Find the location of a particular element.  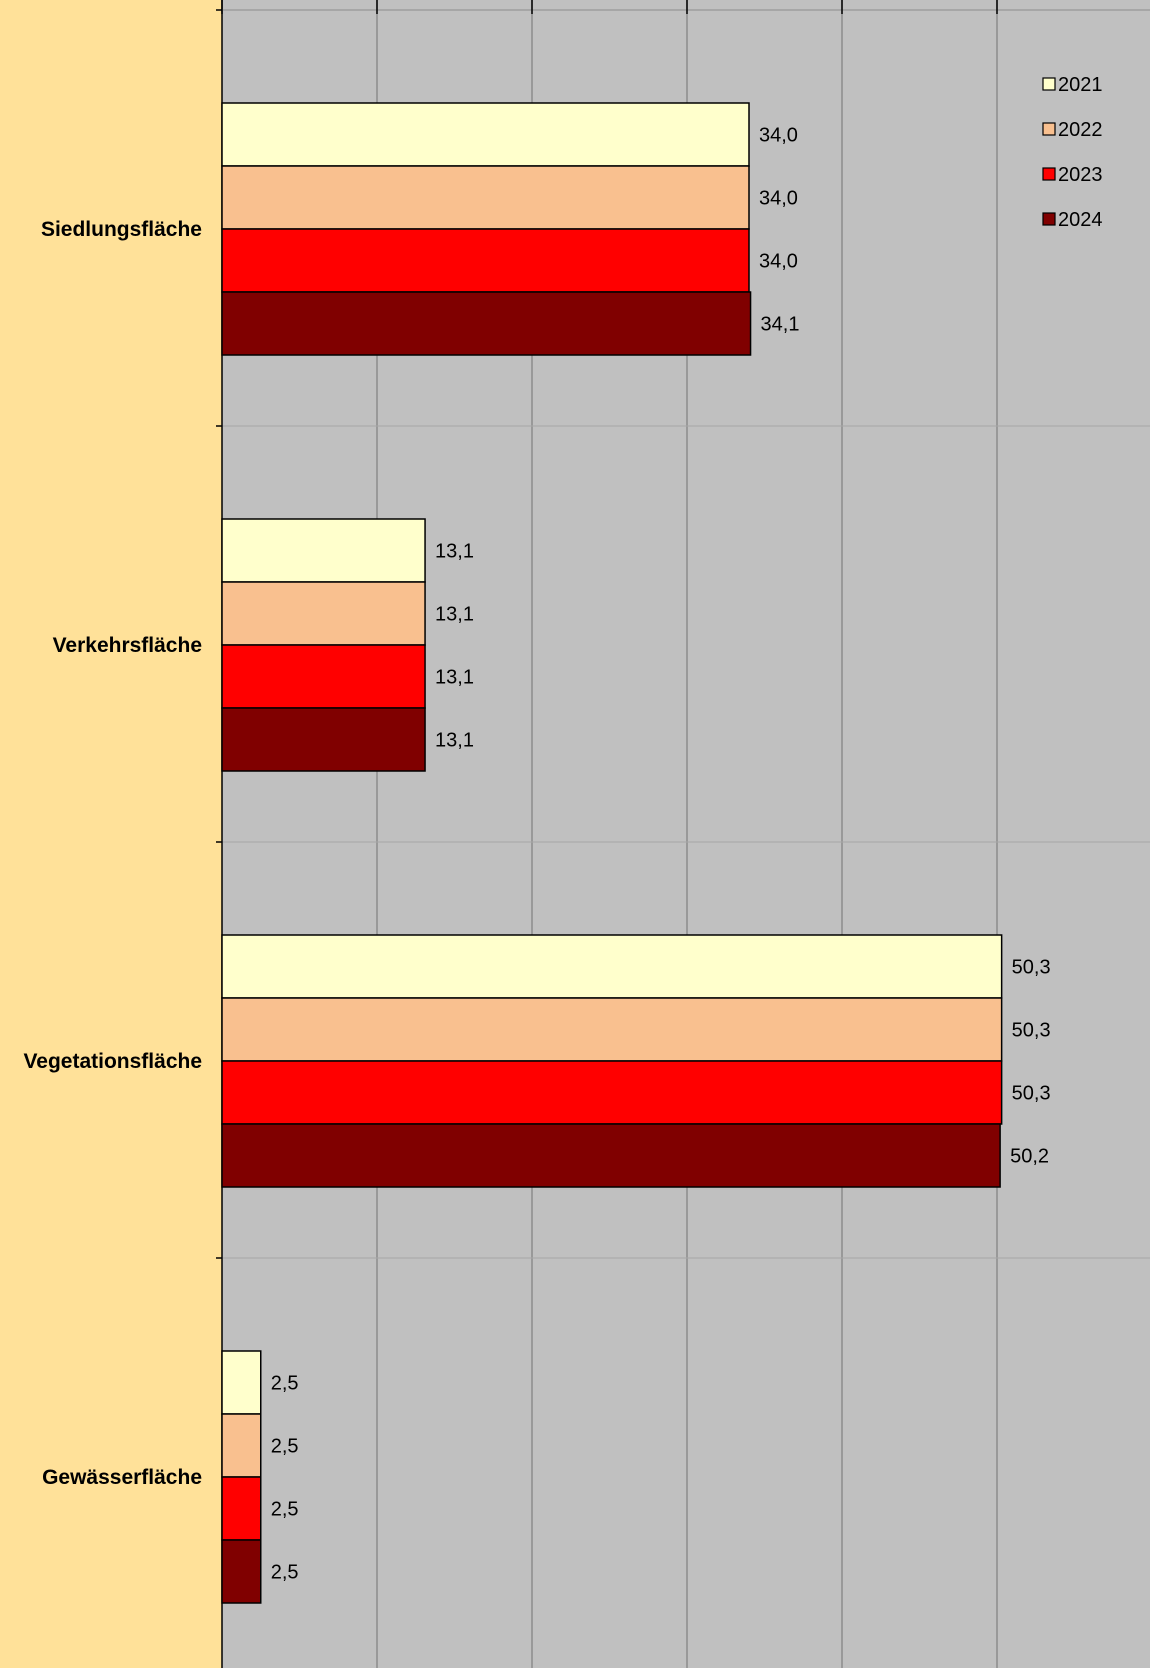

legend-label: 2021 is located at coordinates (1080, 85).